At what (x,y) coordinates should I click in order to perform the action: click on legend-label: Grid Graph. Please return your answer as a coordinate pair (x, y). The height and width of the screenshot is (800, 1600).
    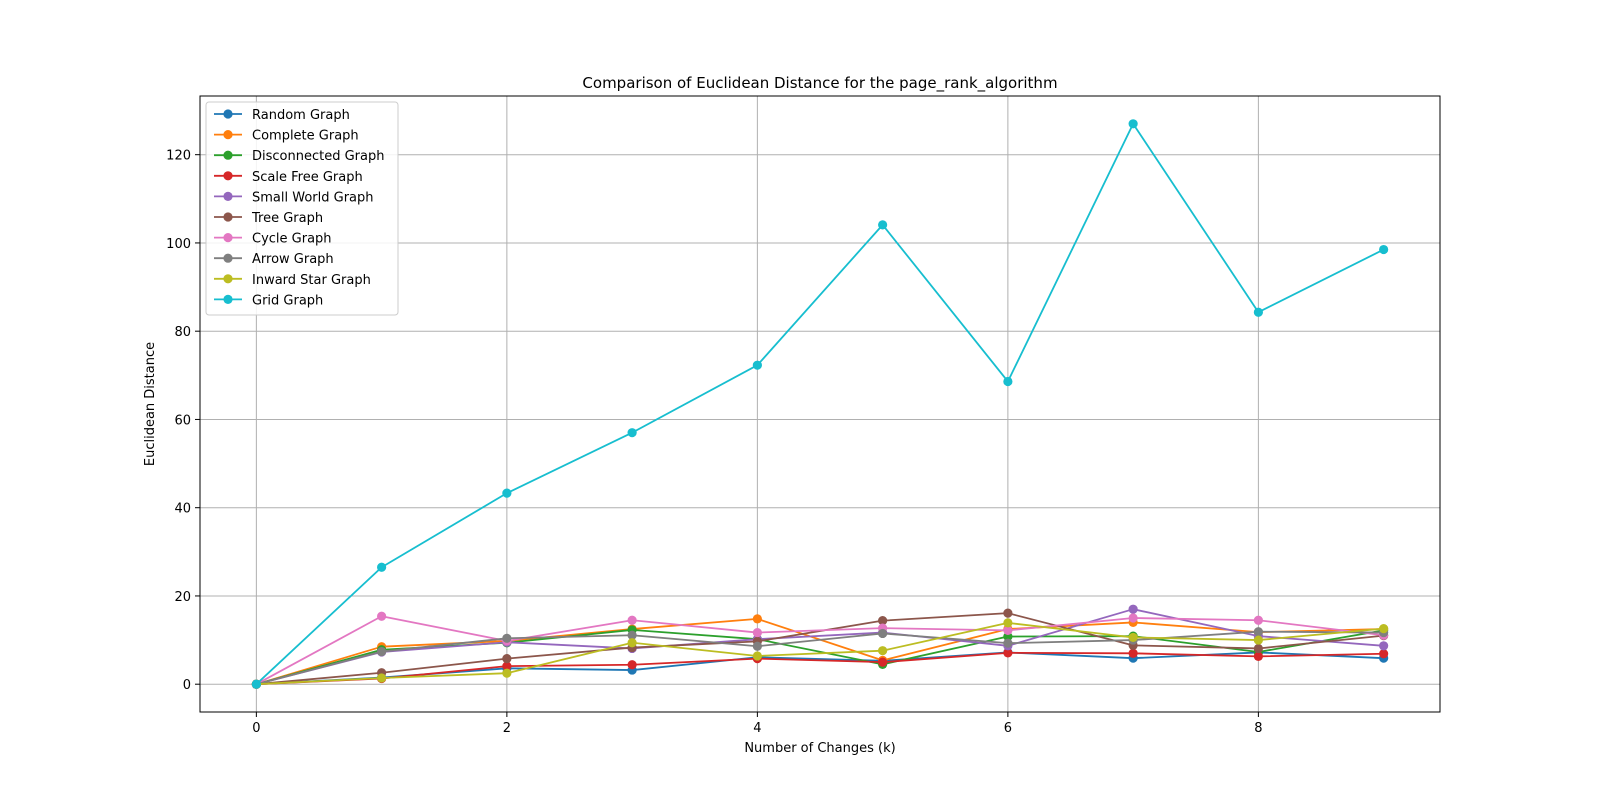
    Looking at the image, I should click on (287, 300).